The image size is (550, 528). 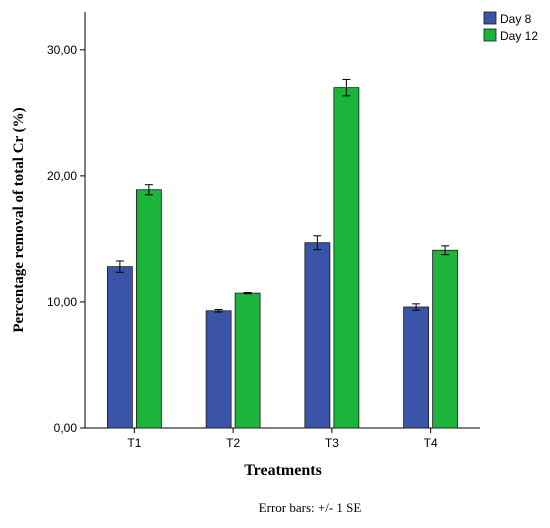 I want to click on legend-label: Day 8, so click(x=516, y=19).